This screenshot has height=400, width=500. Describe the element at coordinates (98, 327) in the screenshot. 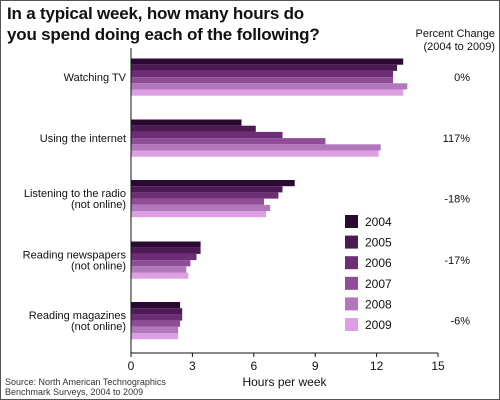

I see `category-label-4-1: (not online)` at that location.